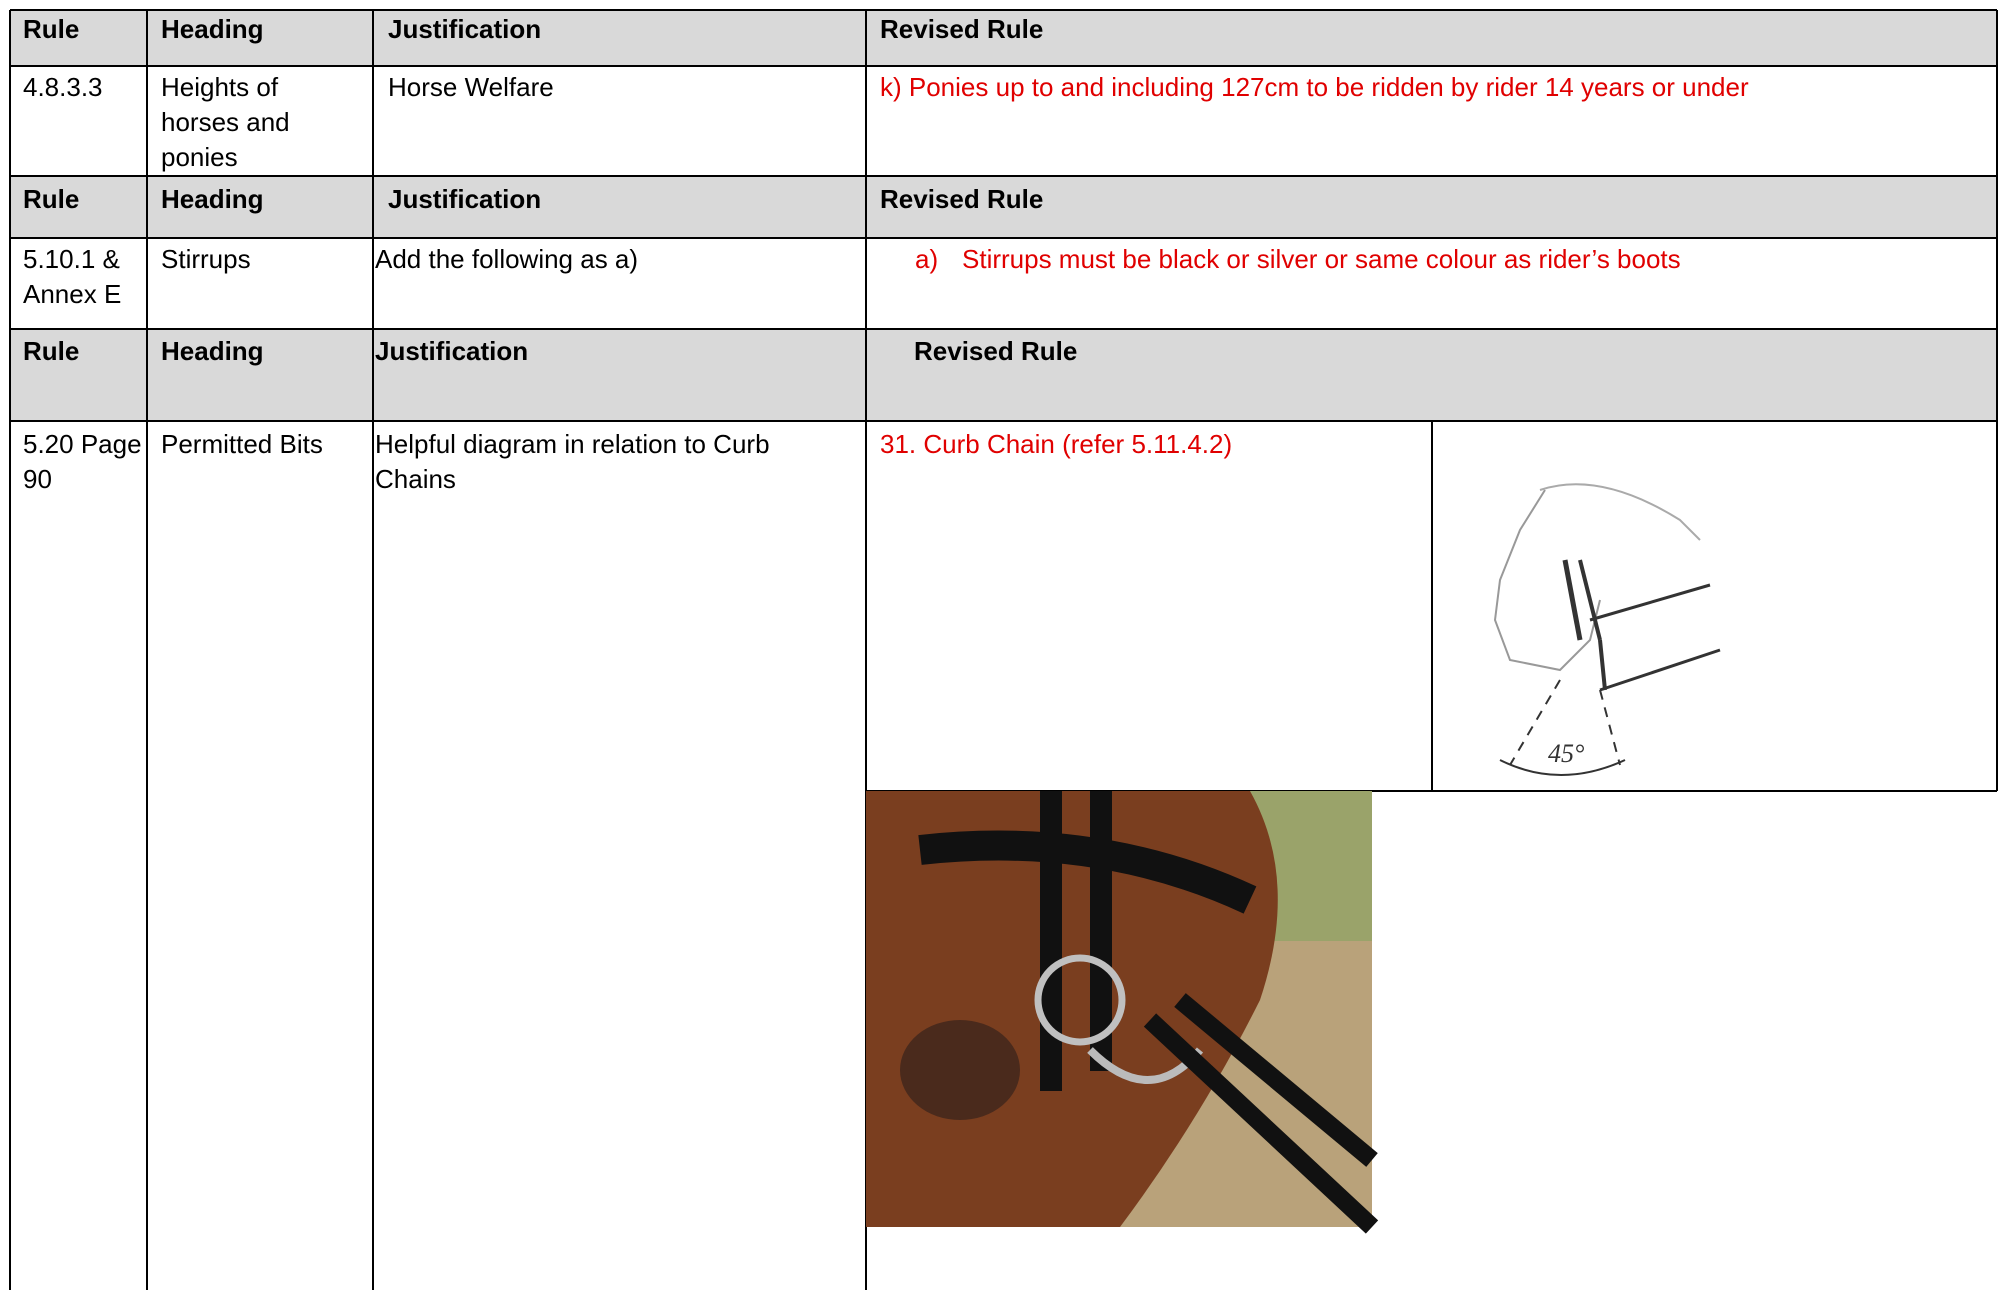 The height and width of the screenshot is (1290, 2005). I want to click on justification-cell: Horse Welfare, so click(471, 87).